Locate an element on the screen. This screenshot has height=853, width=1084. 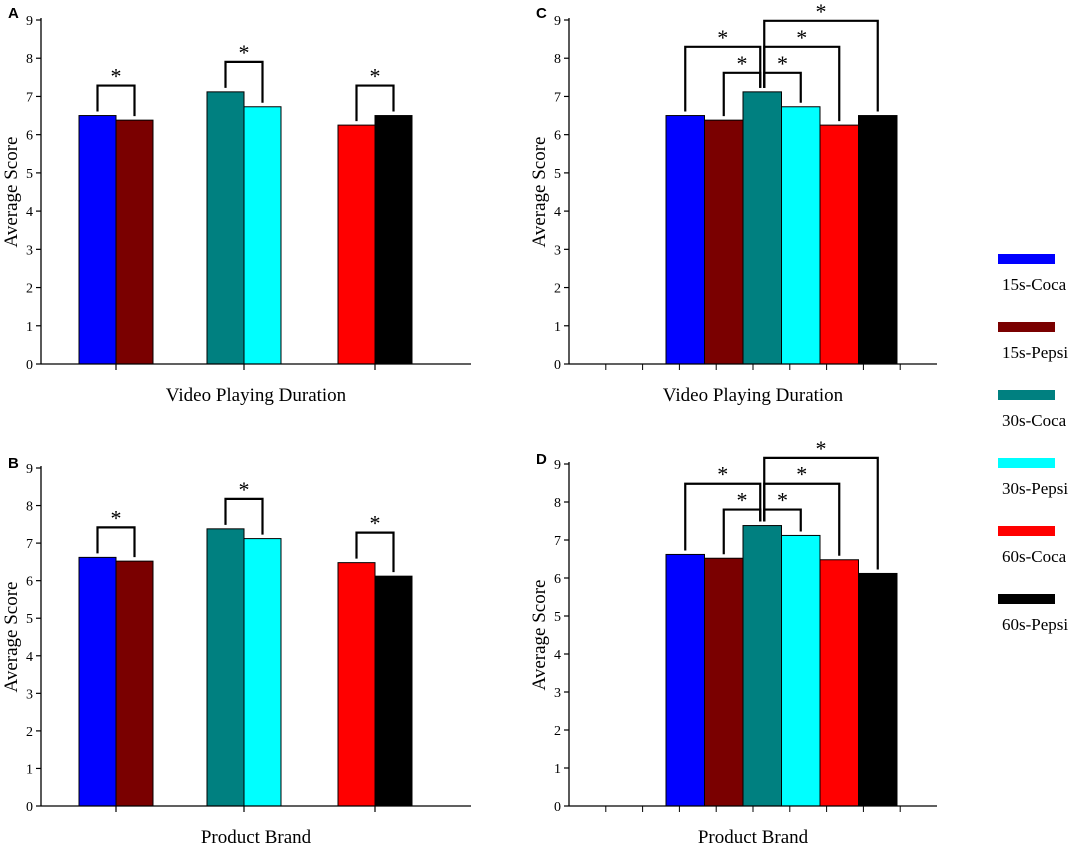
legend-label: 15s-Coca is located at coordinates (1034, 284).